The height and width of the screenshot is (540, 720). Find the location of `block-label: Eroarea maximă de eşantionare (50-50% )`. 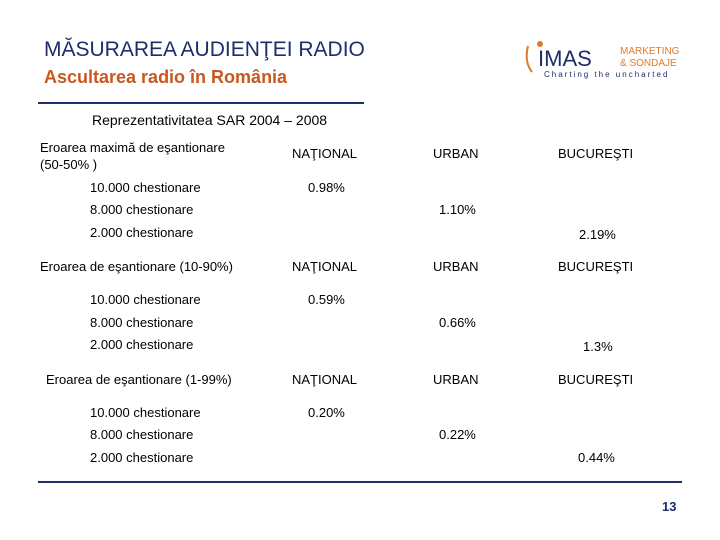

block-label: Eroarea maximă de eşantionare (50-50% ) is located at coordinates (132, 156).